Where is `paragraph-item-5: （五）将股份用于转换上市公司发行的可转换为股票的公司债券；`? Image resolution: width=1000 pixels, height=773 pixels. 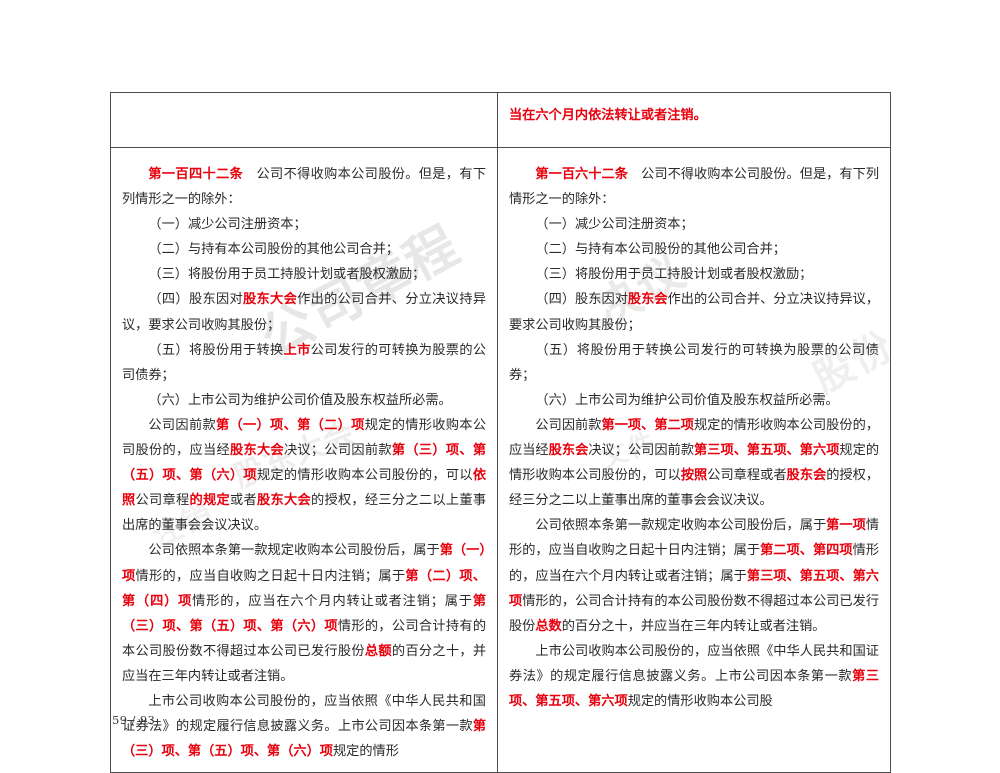
paragraph-item-5: （五）将股份用于转换上市公司发行的可转换为股票的公司债券； is located at coordinates (304, 363).